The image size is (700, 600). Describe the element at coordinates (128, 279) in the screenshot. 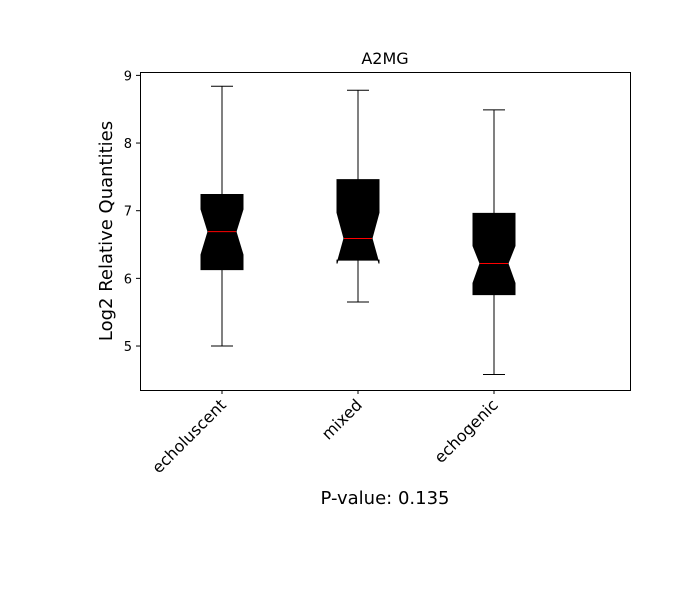

I see `y-tick-label: 6` at that location.